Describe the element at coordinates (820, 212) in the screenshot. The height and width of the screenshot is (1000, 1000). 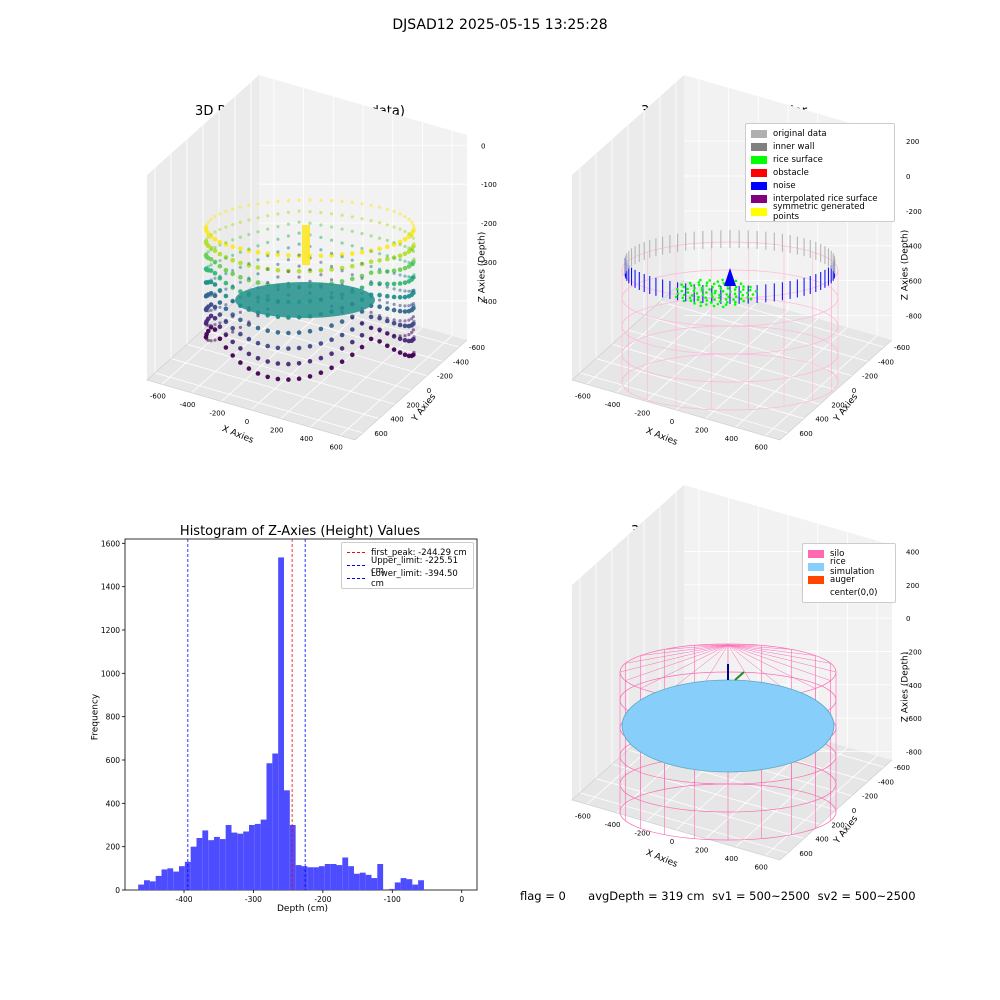
I see `legend-item-symmetric: symmetric generated points` at that location.